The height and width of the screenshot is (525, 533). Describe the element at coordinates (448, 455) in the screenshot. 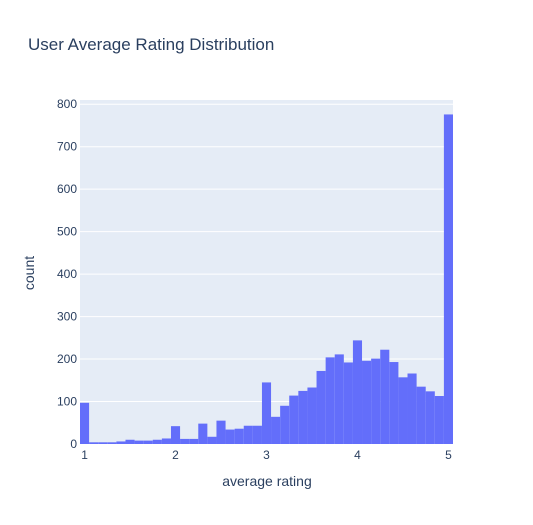

I see `x-tick-label: 5` at that location.